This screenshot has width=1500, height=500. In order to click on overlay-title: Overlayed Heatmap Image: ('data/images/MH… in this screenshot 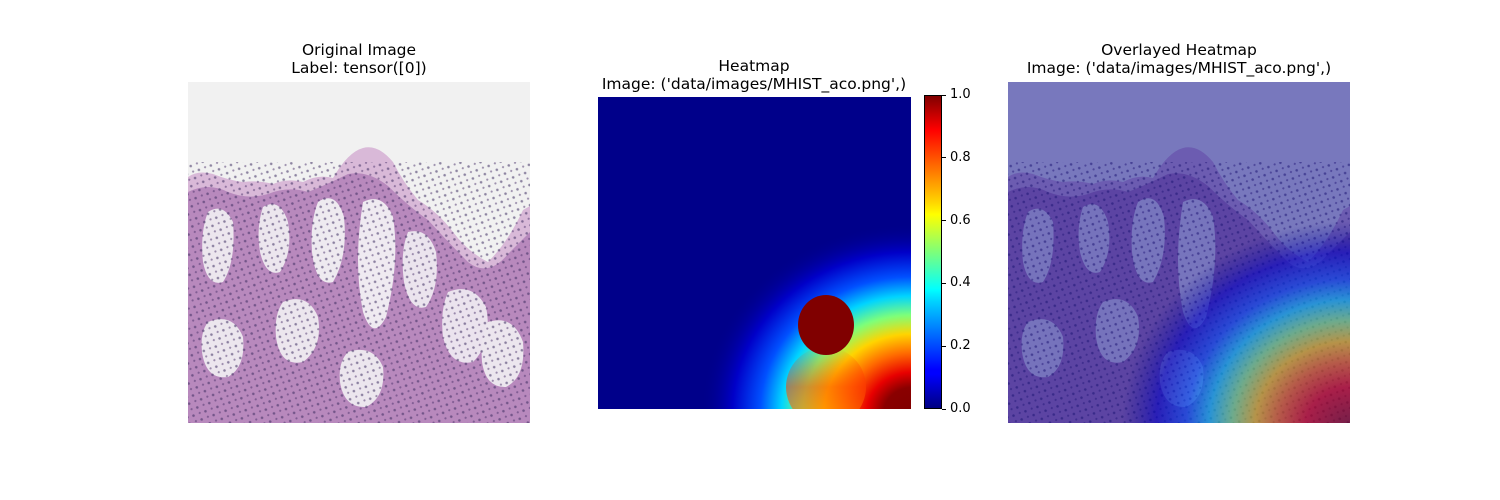, I will do `click(1179, 59)`.